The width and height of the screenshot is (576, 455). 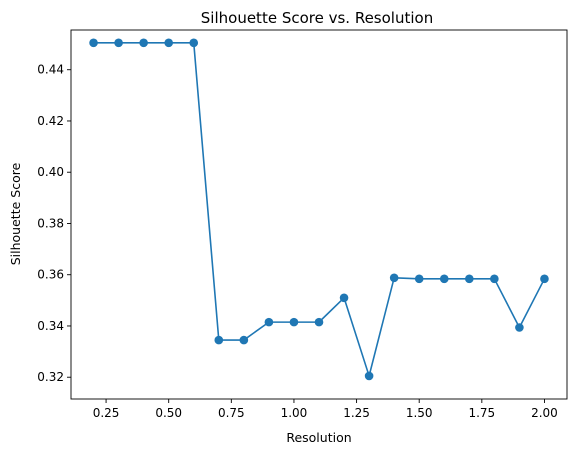 What do you see at coordinates (50, 326) in the screenshot?
I see `y-tick-label: 0.34` at bounding box center [50, 326].